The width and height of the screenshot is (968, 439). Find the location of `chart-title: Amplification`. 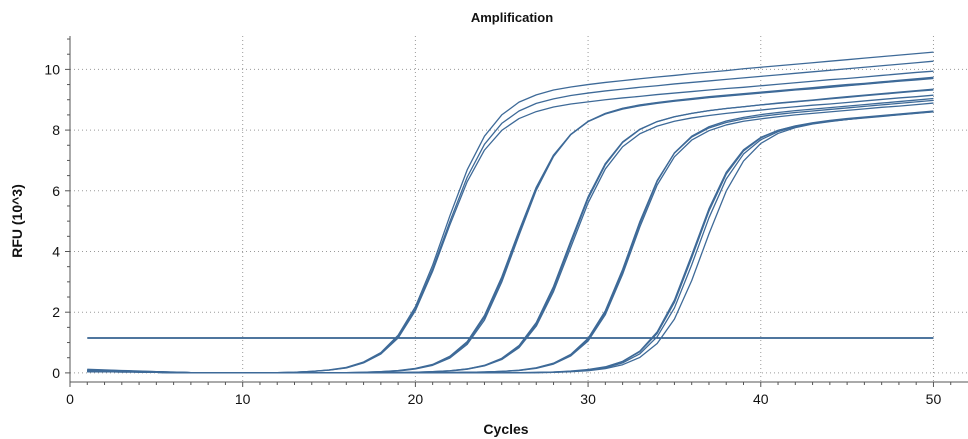

chart-title: Amplification is located at coordinates (512, 17).